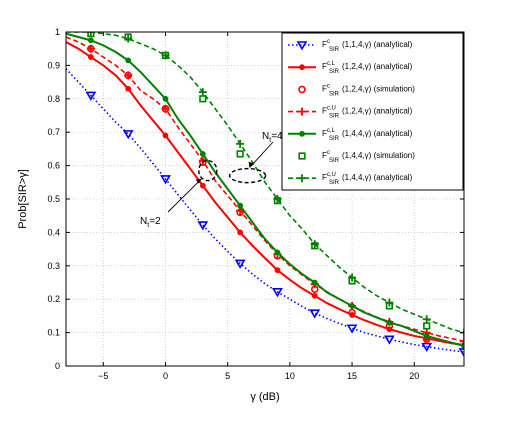 This screenshot has height=427, width=512. I want to click on annotation-nt4-base: N, so click(265, 136).